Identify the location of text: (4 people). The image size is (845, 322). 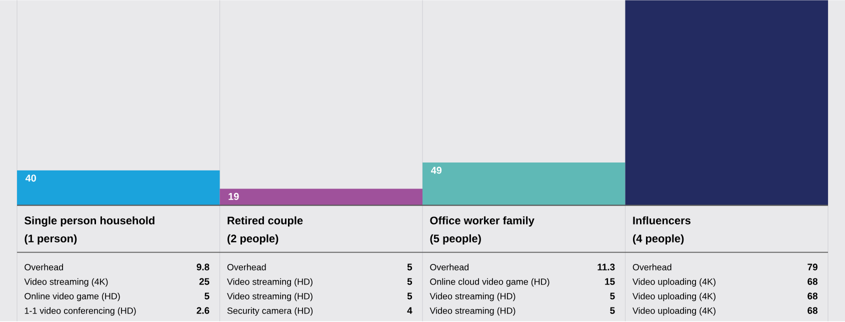
(658, 239).